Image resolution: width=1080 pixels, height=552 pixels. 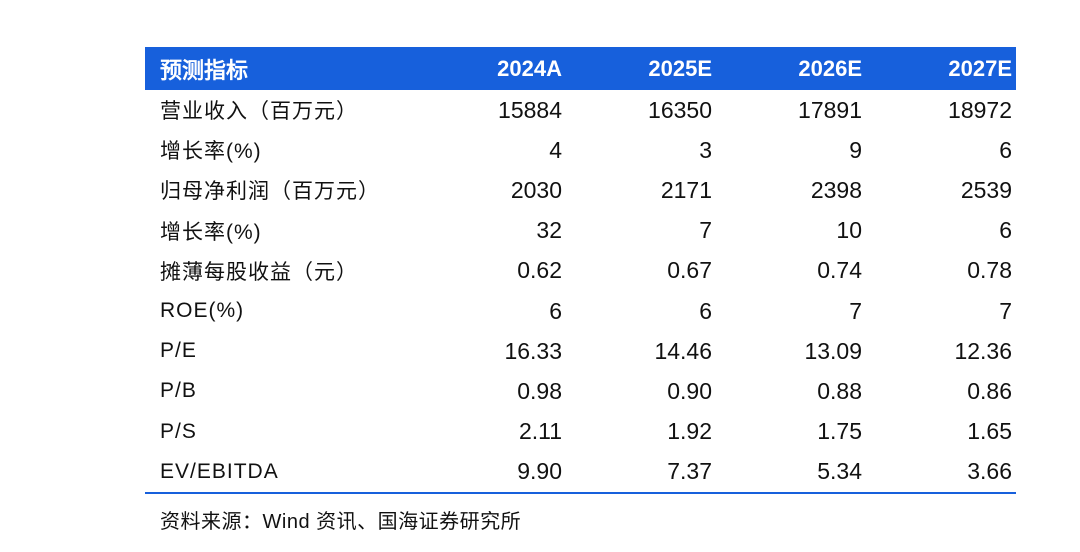 I want to click on table-row: 营业收入（百万元） 15884 16350 17891 18972, so click(x=580, y=110).